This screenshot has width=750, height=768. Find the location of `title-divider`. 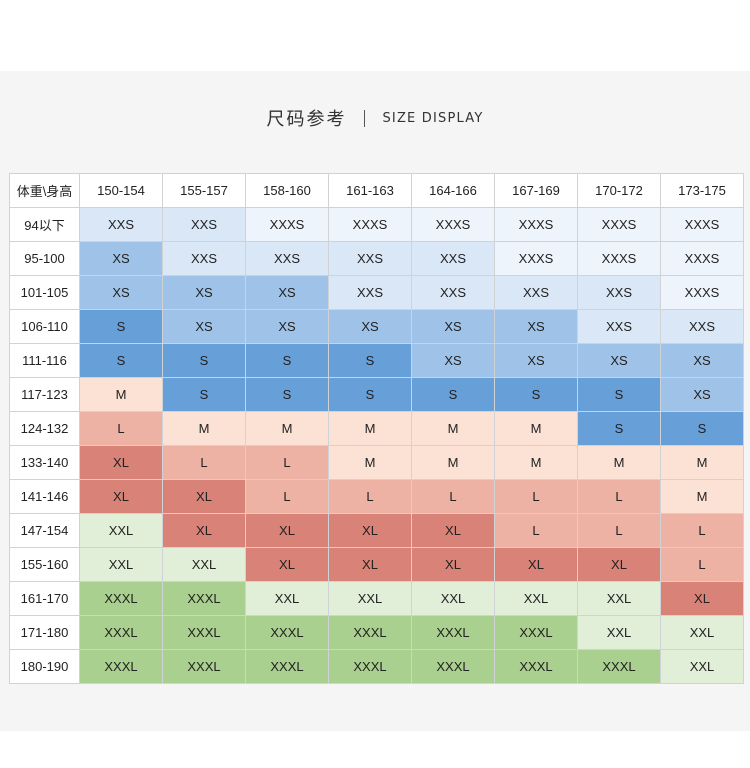

title-divider is located at coordinates (365, 118).